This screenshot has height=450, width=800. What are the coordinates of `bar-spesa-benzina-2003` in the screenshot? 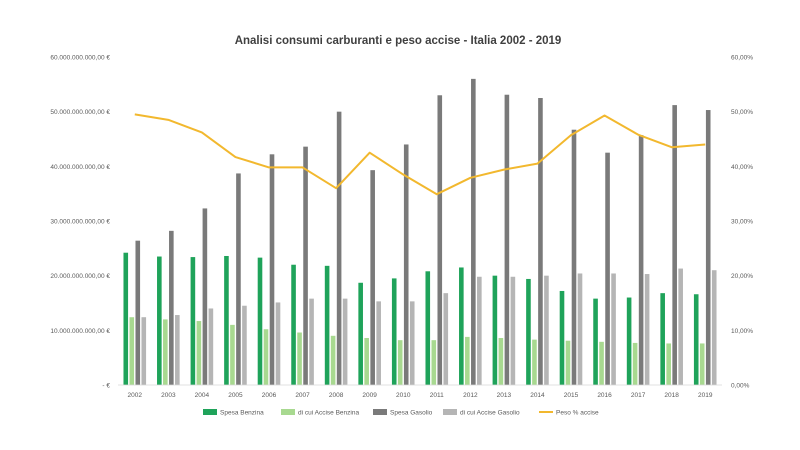 It's located at (159, 320).